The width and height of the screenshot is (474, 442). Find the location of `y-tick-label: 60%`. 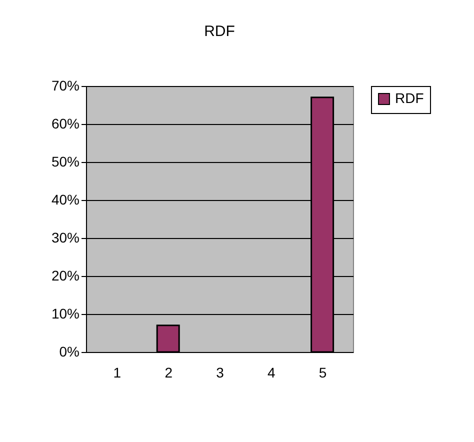

y-tick-label: 60% is located at coordinates (65, 124).